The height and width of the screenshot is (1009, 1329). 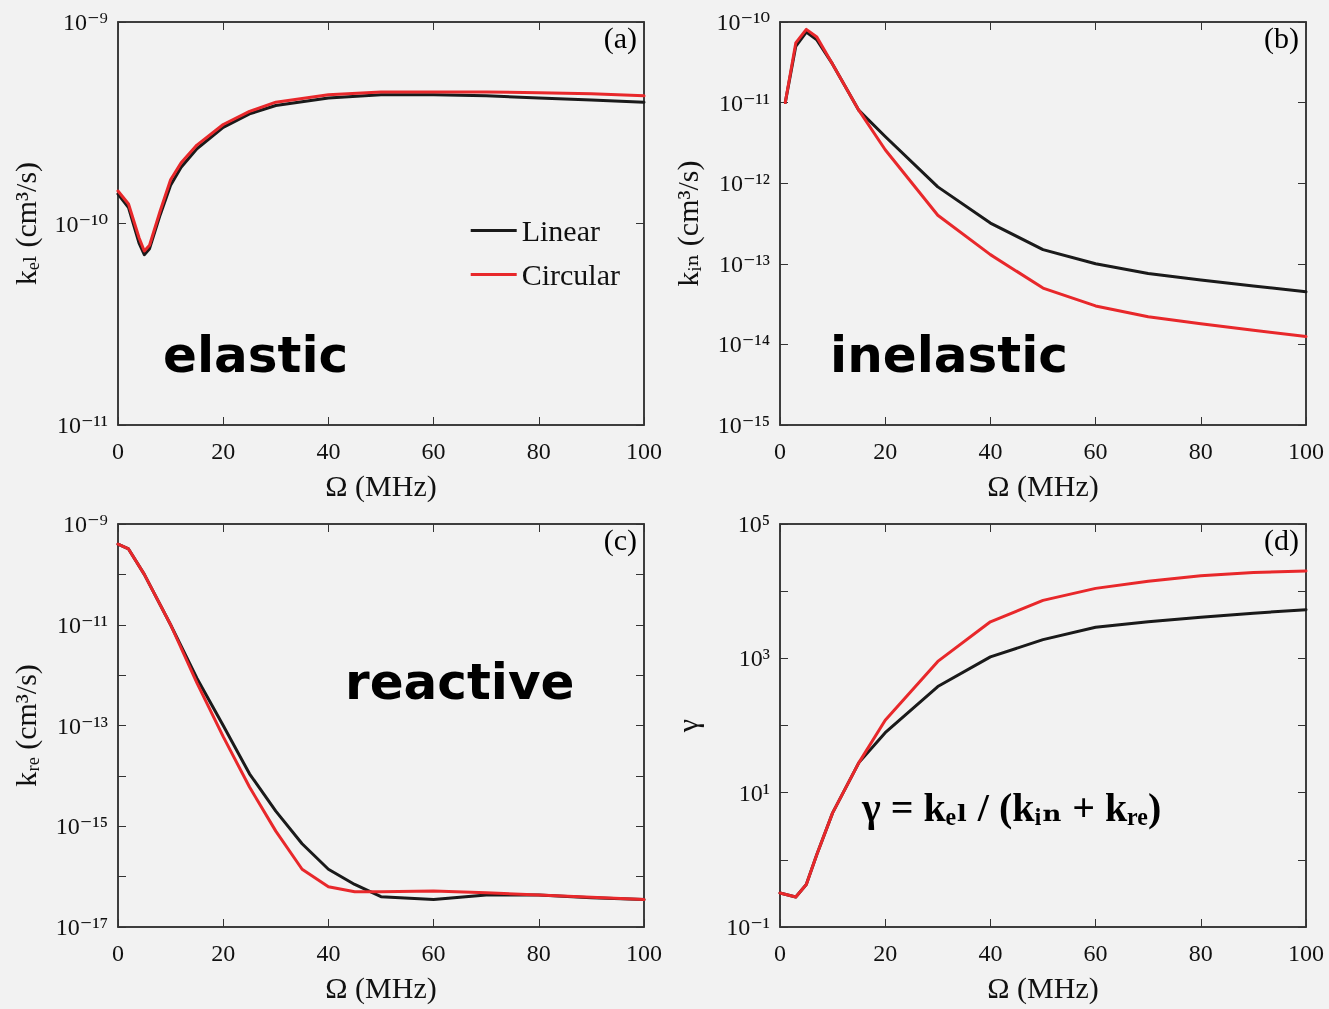 I want to click on annotation: (b), so click(x=1281, y=37).